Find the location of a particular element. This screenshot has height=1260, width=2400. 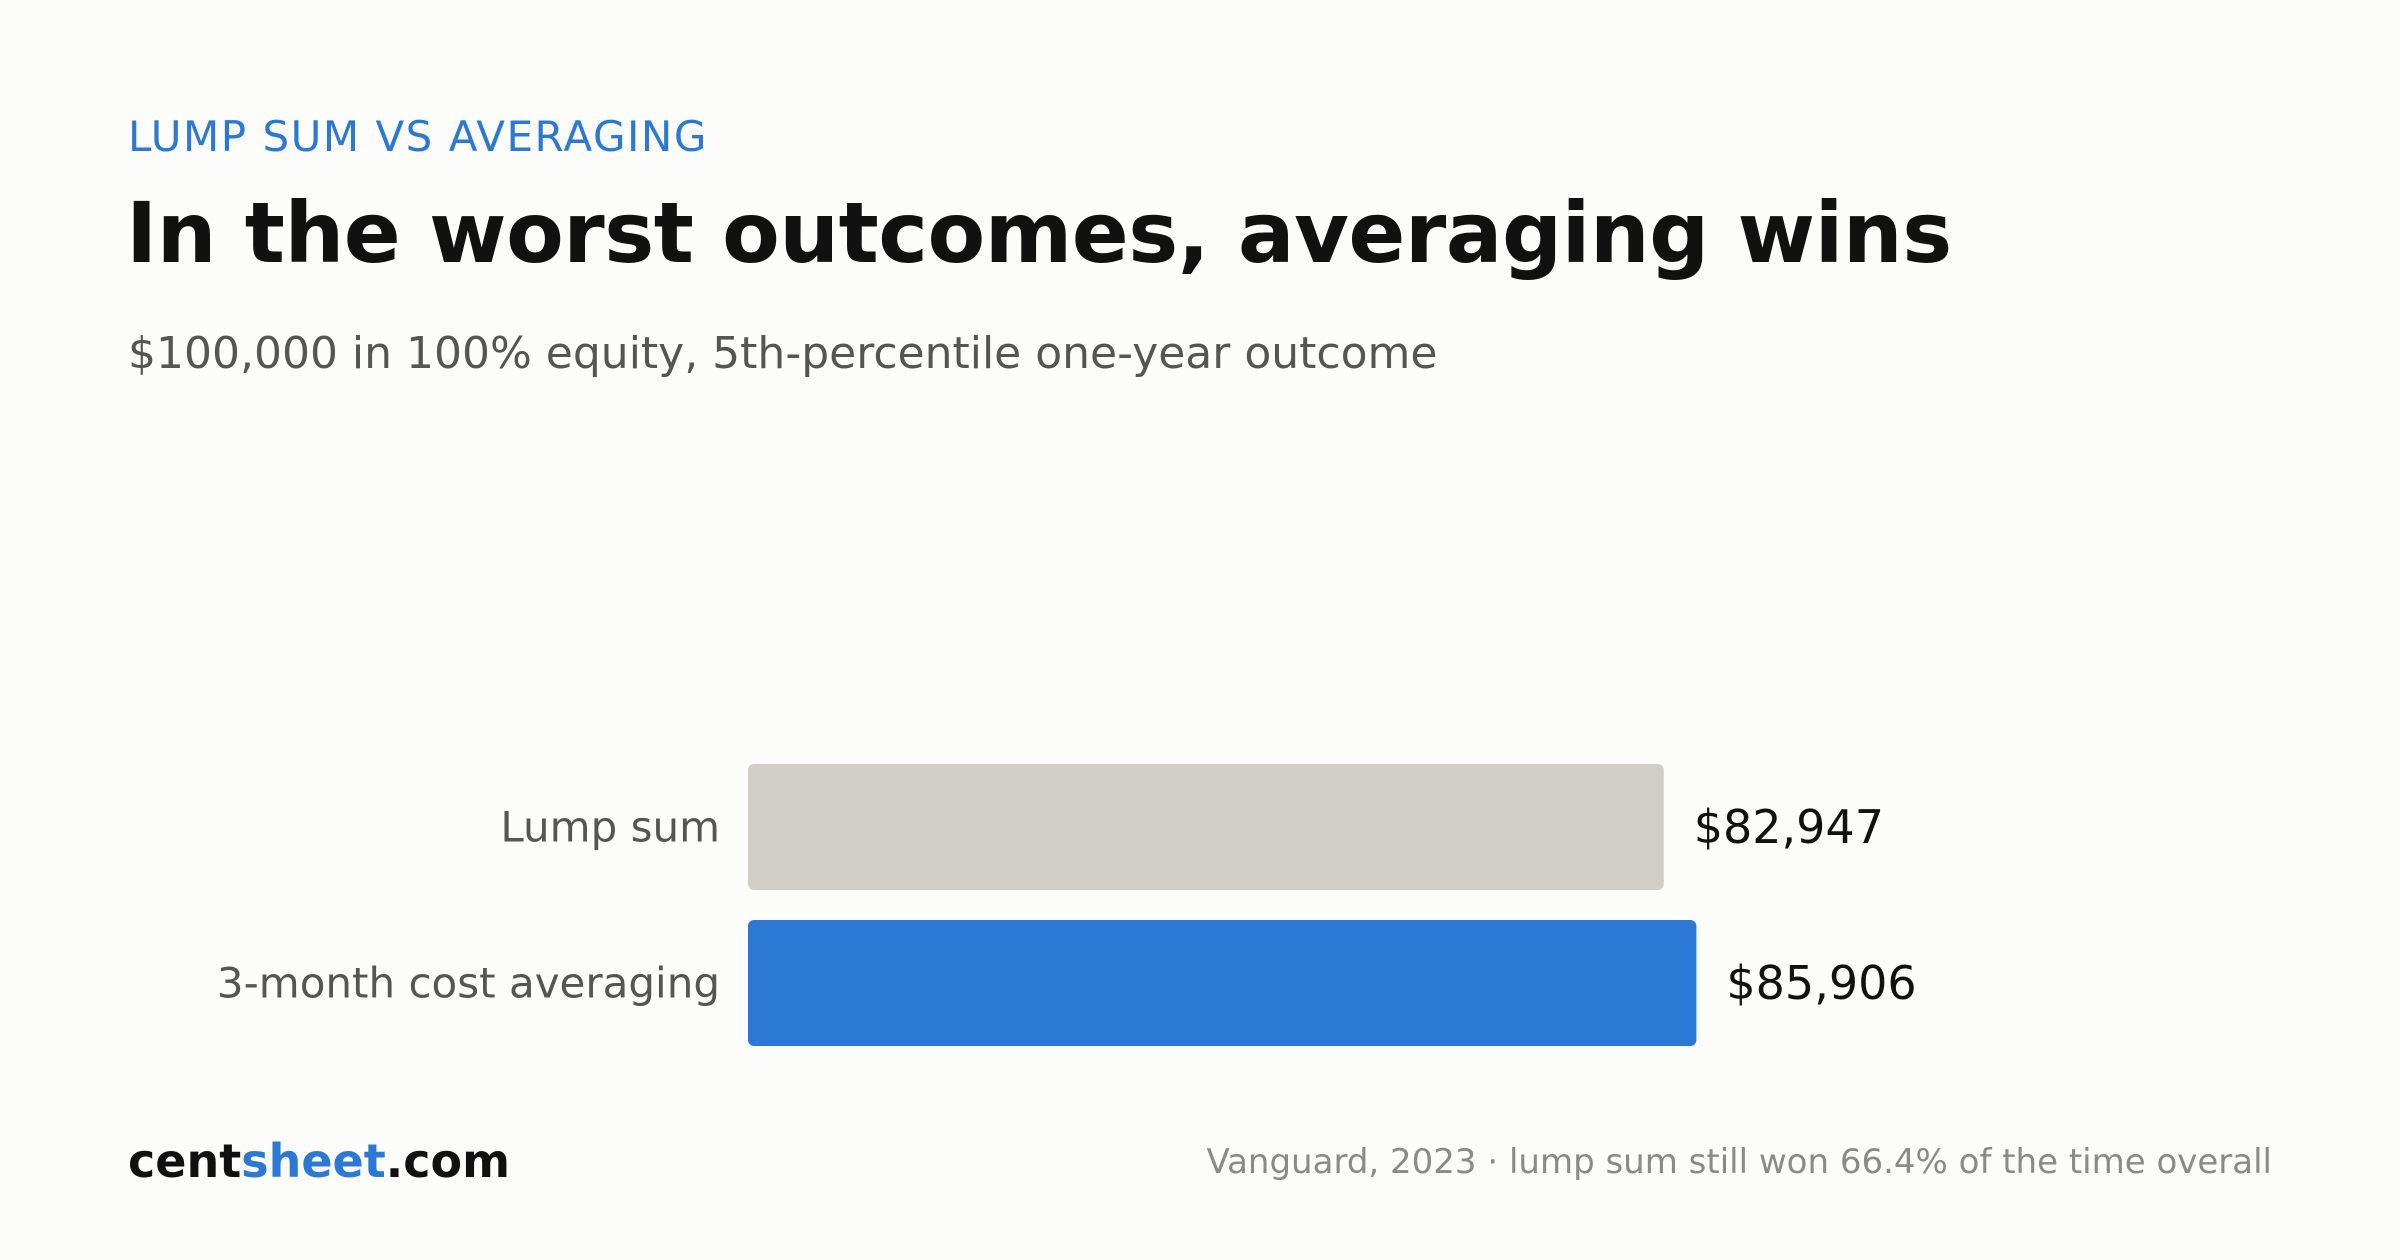

value-label-0: $82,947 is located at coordinates (1789, 827).